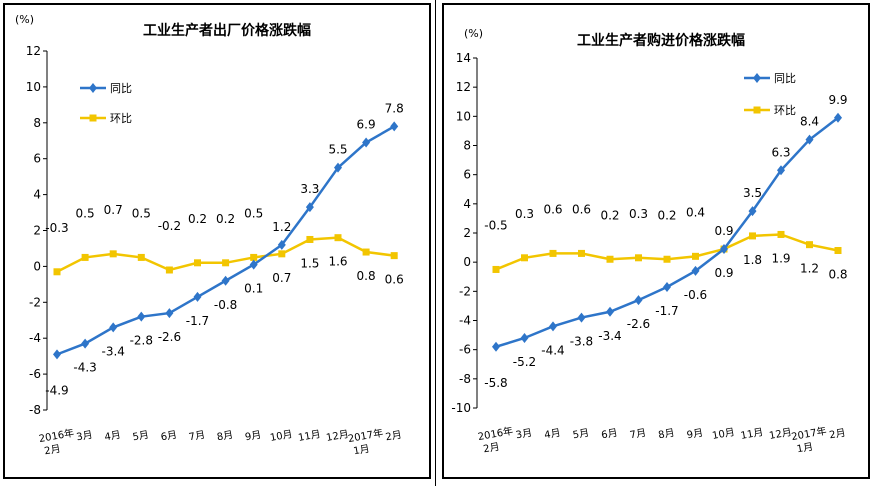 The width and height of the screenshot is (870, 486). What do you see at coordinates (366, 125) in the screenshot?
I see `data-label-yoy: 6.9` at bounding box center [366, 125].